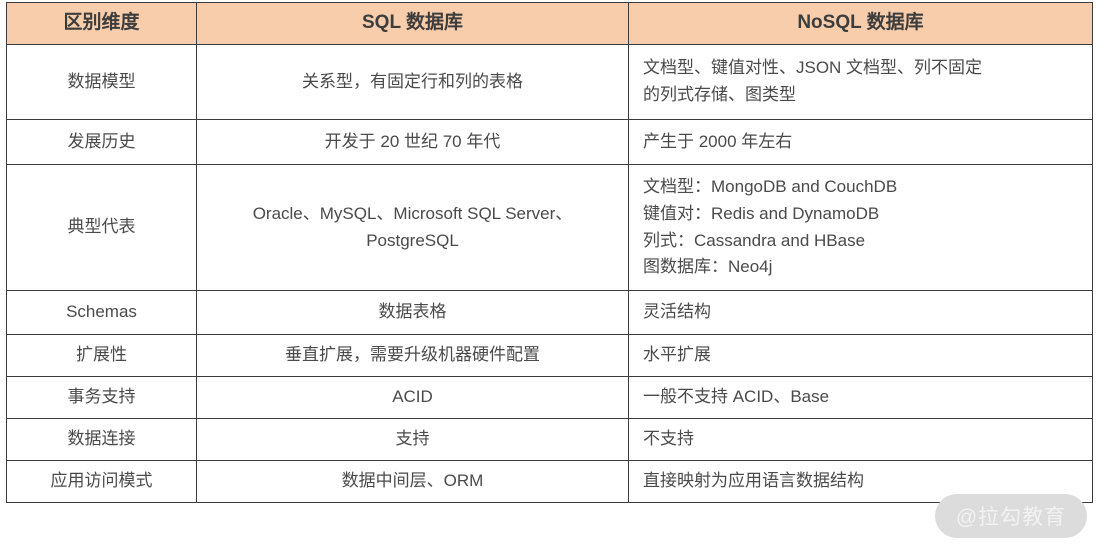  What do you see at coordinates (770, 186) in the screenshot?
I see `cell-nosql-line: 文档型：MongoDB and CouchDB` at bounding box center [770, 186].